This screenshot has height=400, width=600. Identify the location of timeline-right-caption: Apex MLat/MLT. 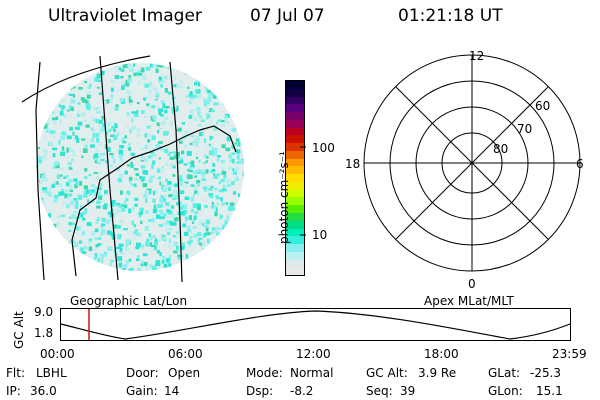
(469, 301).